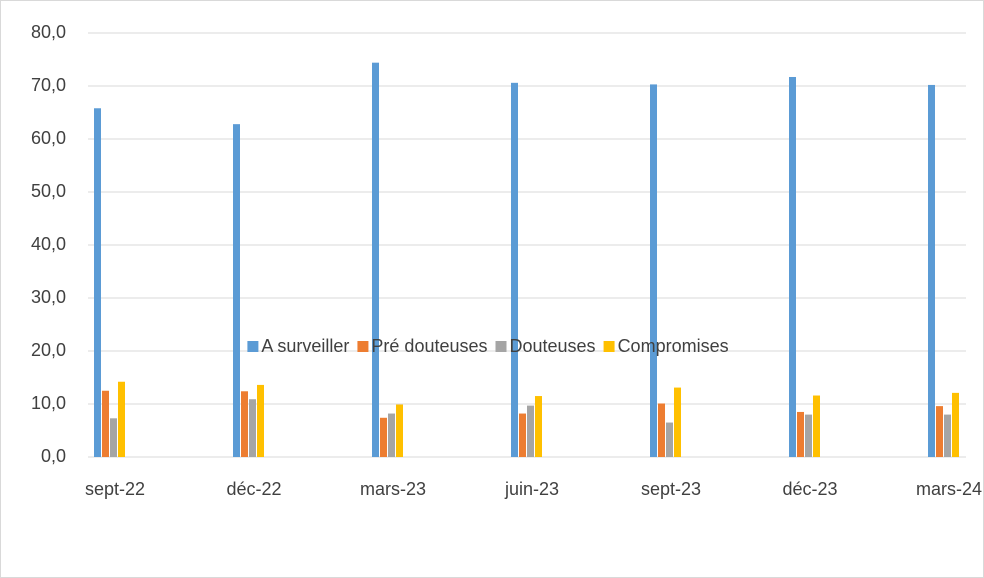  What do you see at coordinates (48, 244) in the screenshot?
I see `y-tick-label: 40,0` at bounding box center [48, 244].